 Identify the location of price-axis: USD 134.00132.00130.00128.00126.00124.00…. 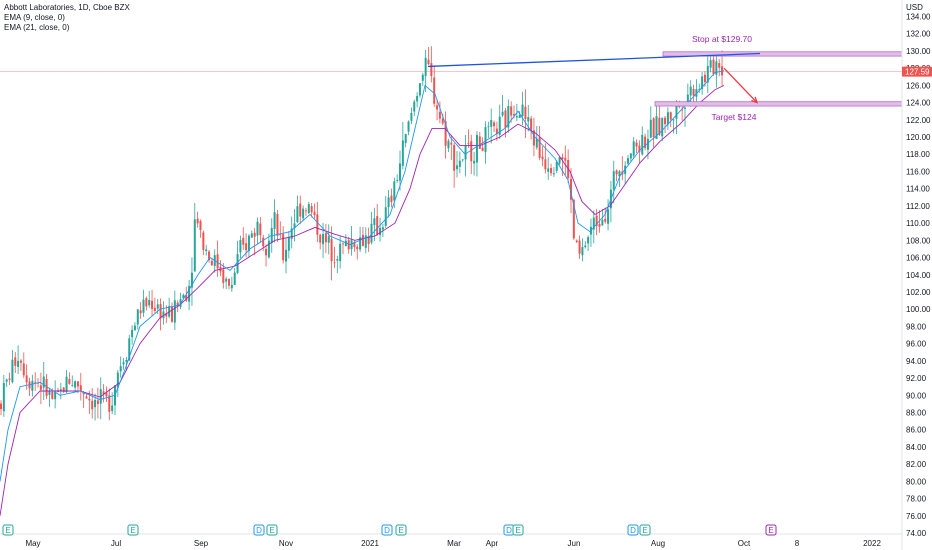
(916, 275).